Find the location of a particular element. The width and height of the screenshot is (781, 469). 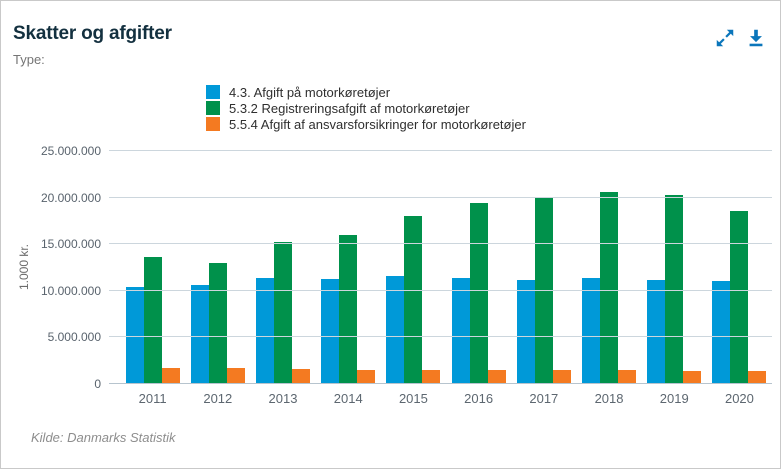

bar-group-2012 is located at coordinates (217, 267).